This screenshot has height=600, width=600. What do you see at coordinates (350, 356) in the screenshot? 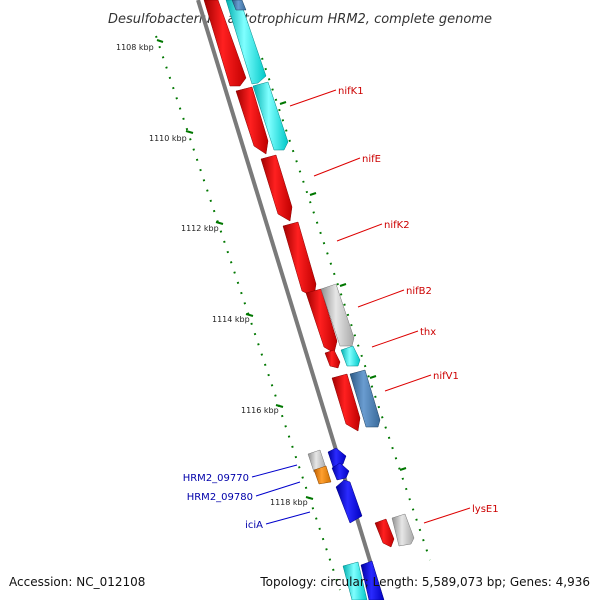
I see `gene-arrow-cyan-thx` at bounding box center [350, 356].